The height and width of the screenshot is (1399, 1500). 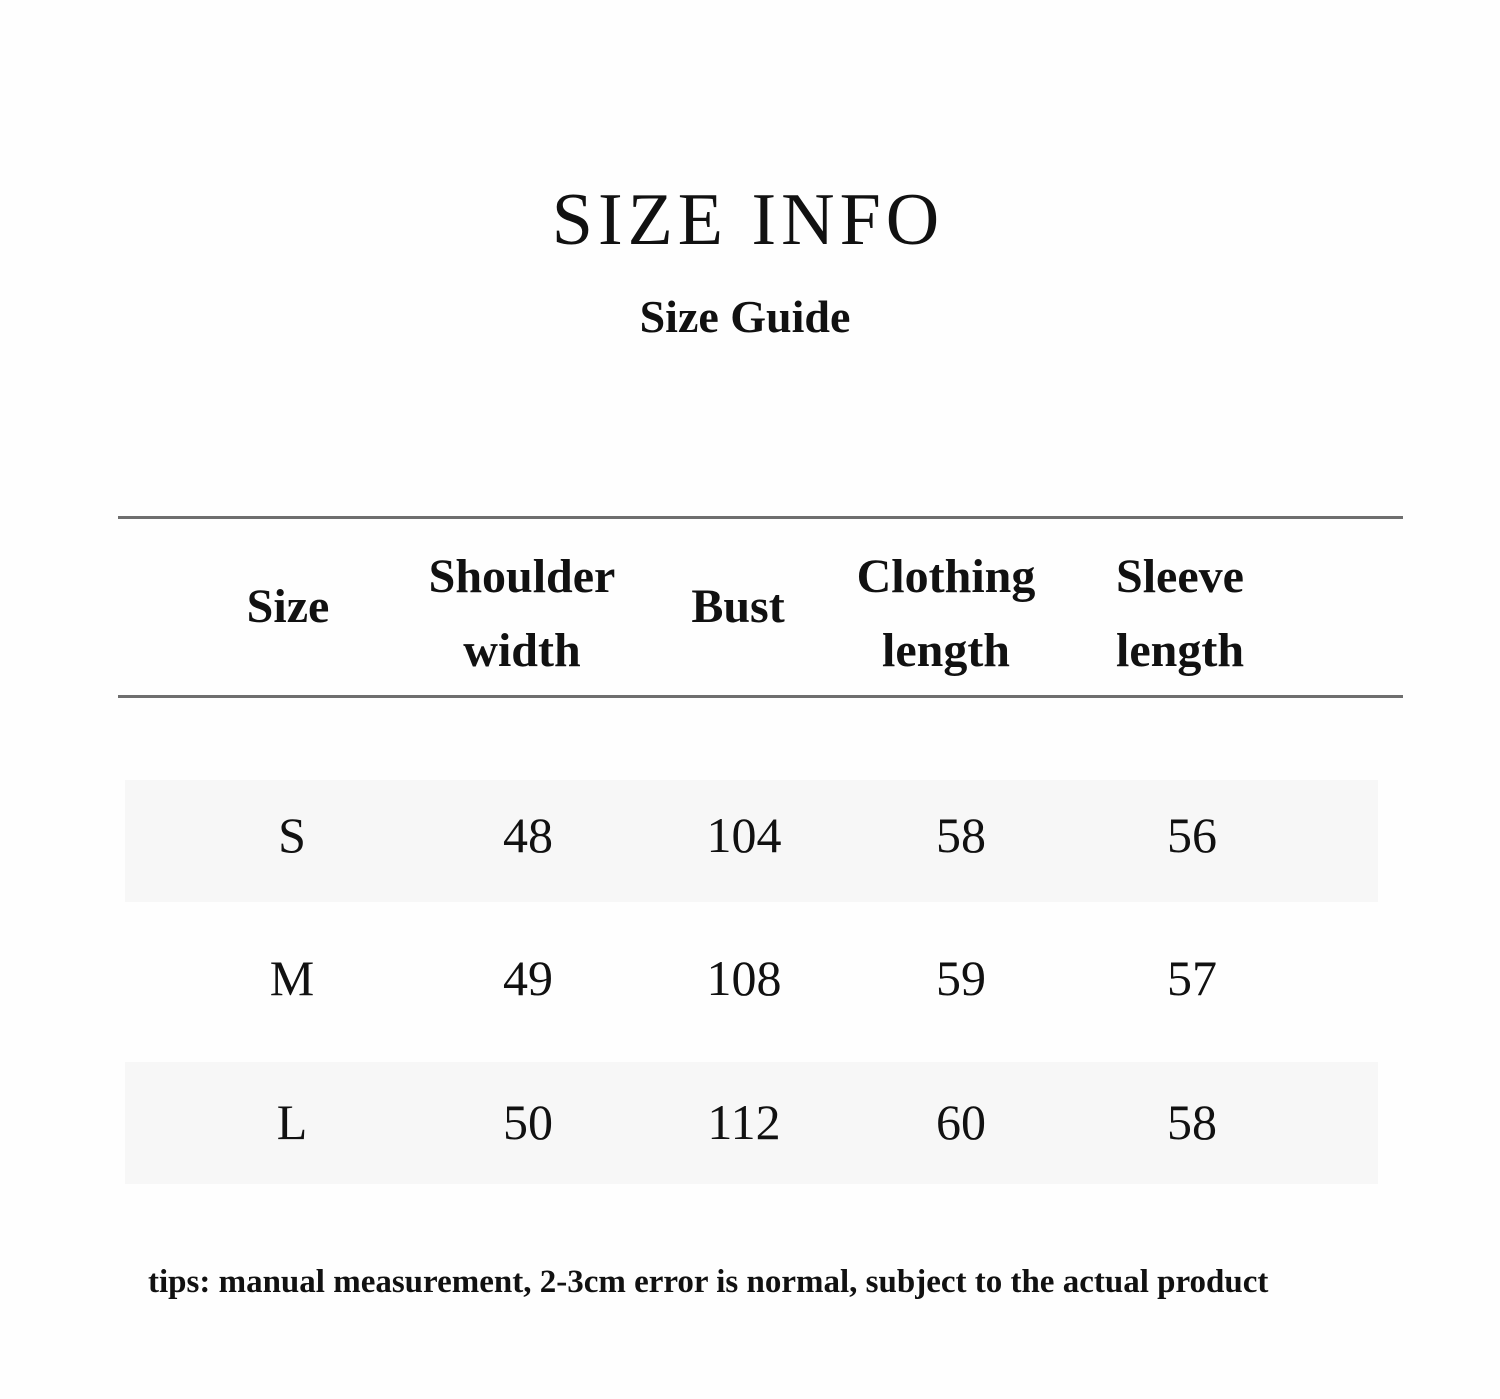 I want to click on column-header: Bust, so click(x=737, y=607).